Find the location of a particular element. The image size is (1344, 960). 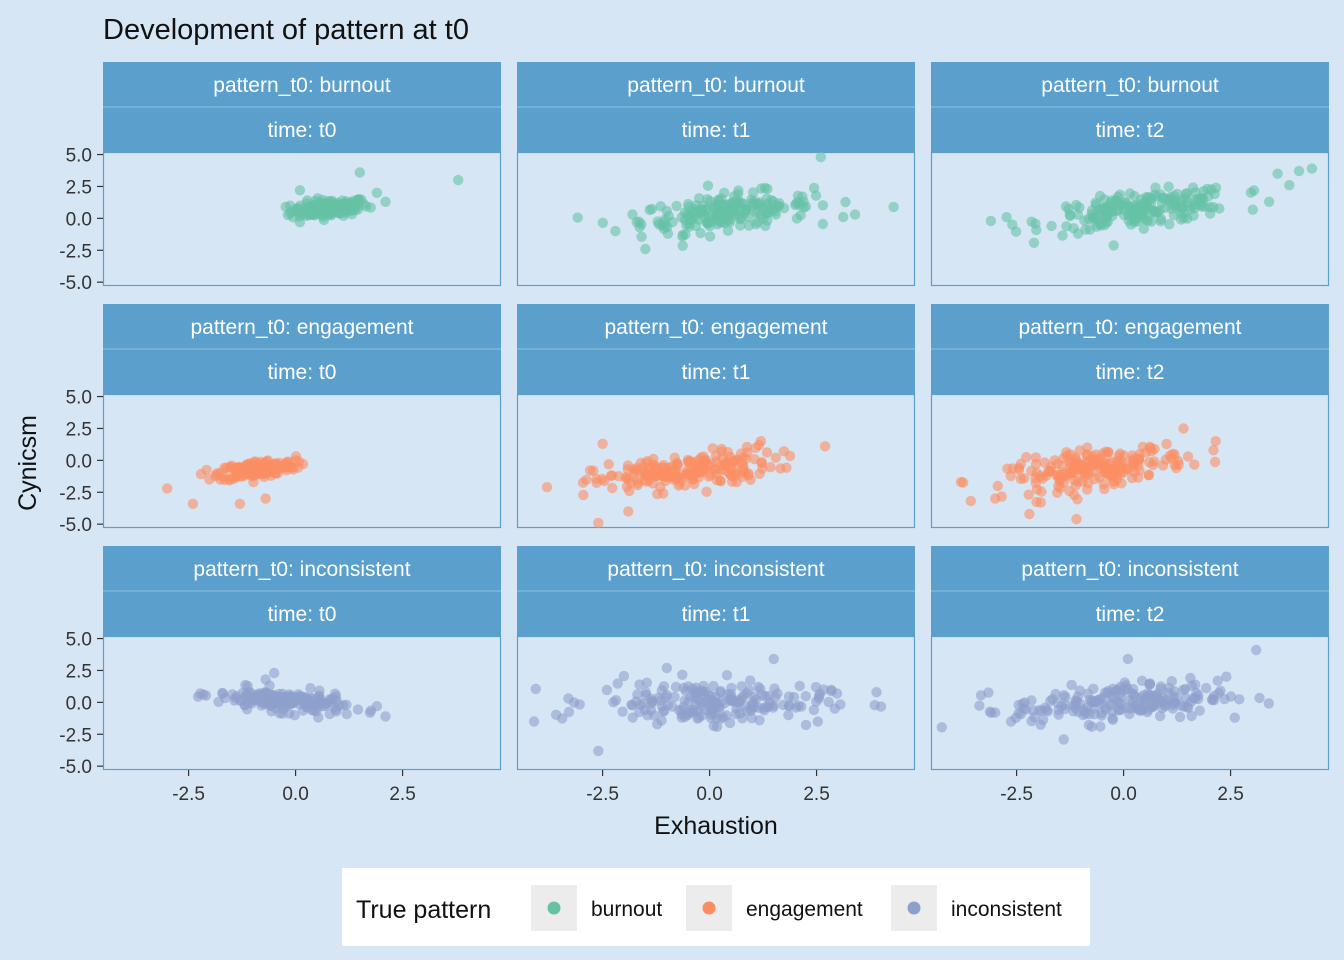

legend-label: inconsistent is located at coordinates (1006, 909).